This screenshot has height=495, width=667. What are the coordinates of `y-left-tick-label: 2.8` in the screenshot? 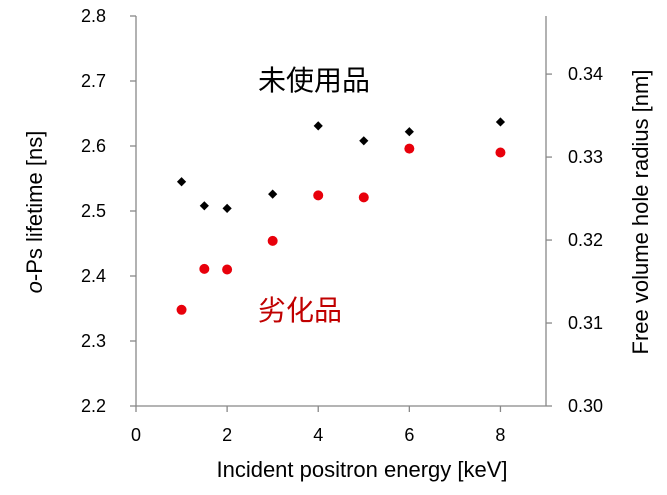 It's located at (93, 16).